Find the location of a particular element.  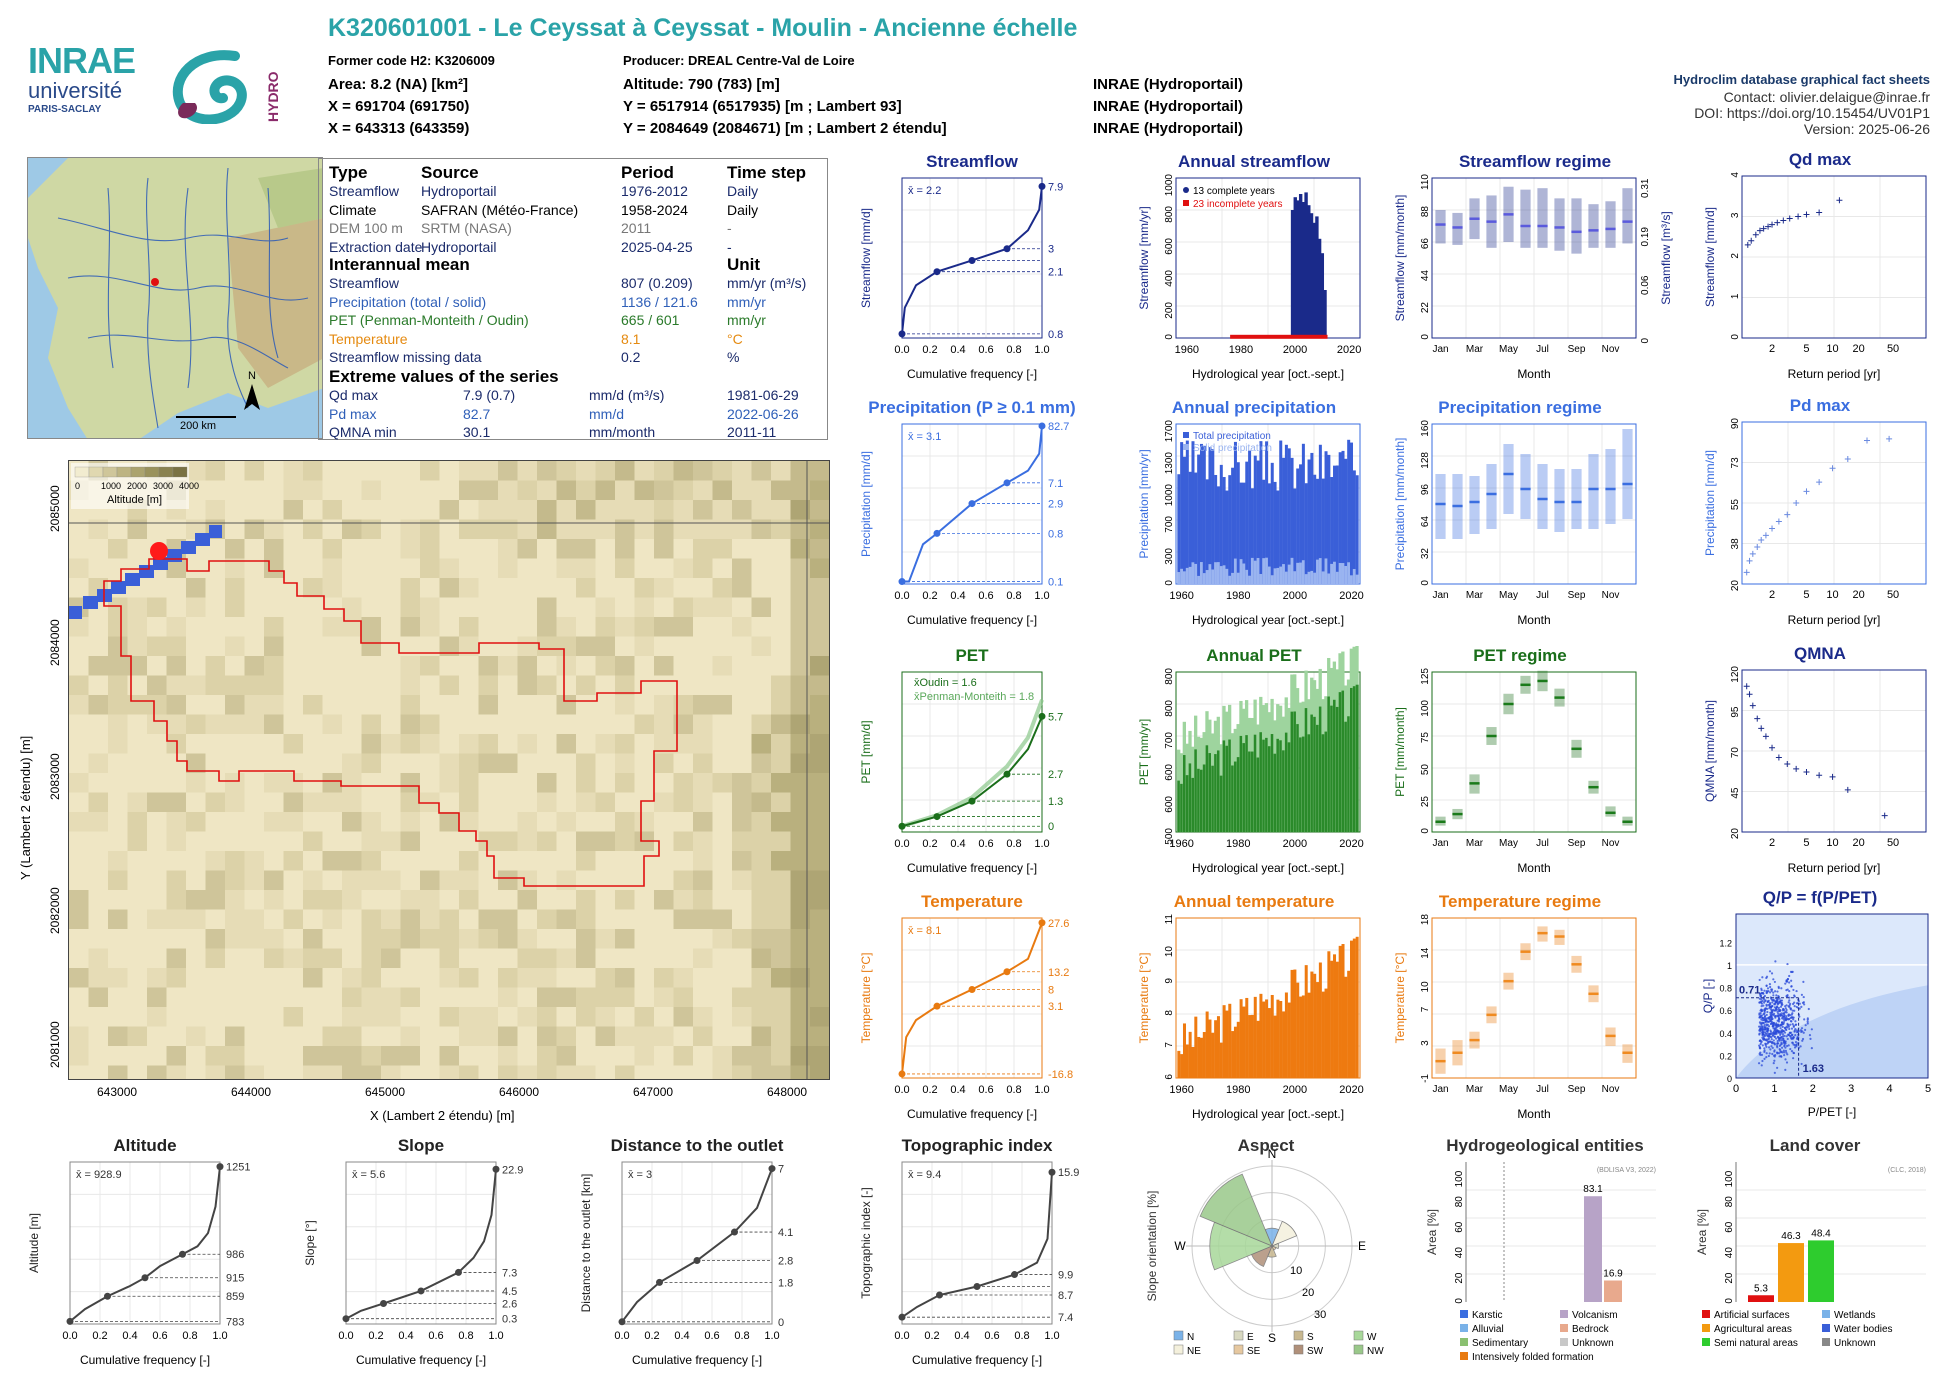

altitude-legend-title: Altitude [m] is located at coordinates (134, 500).